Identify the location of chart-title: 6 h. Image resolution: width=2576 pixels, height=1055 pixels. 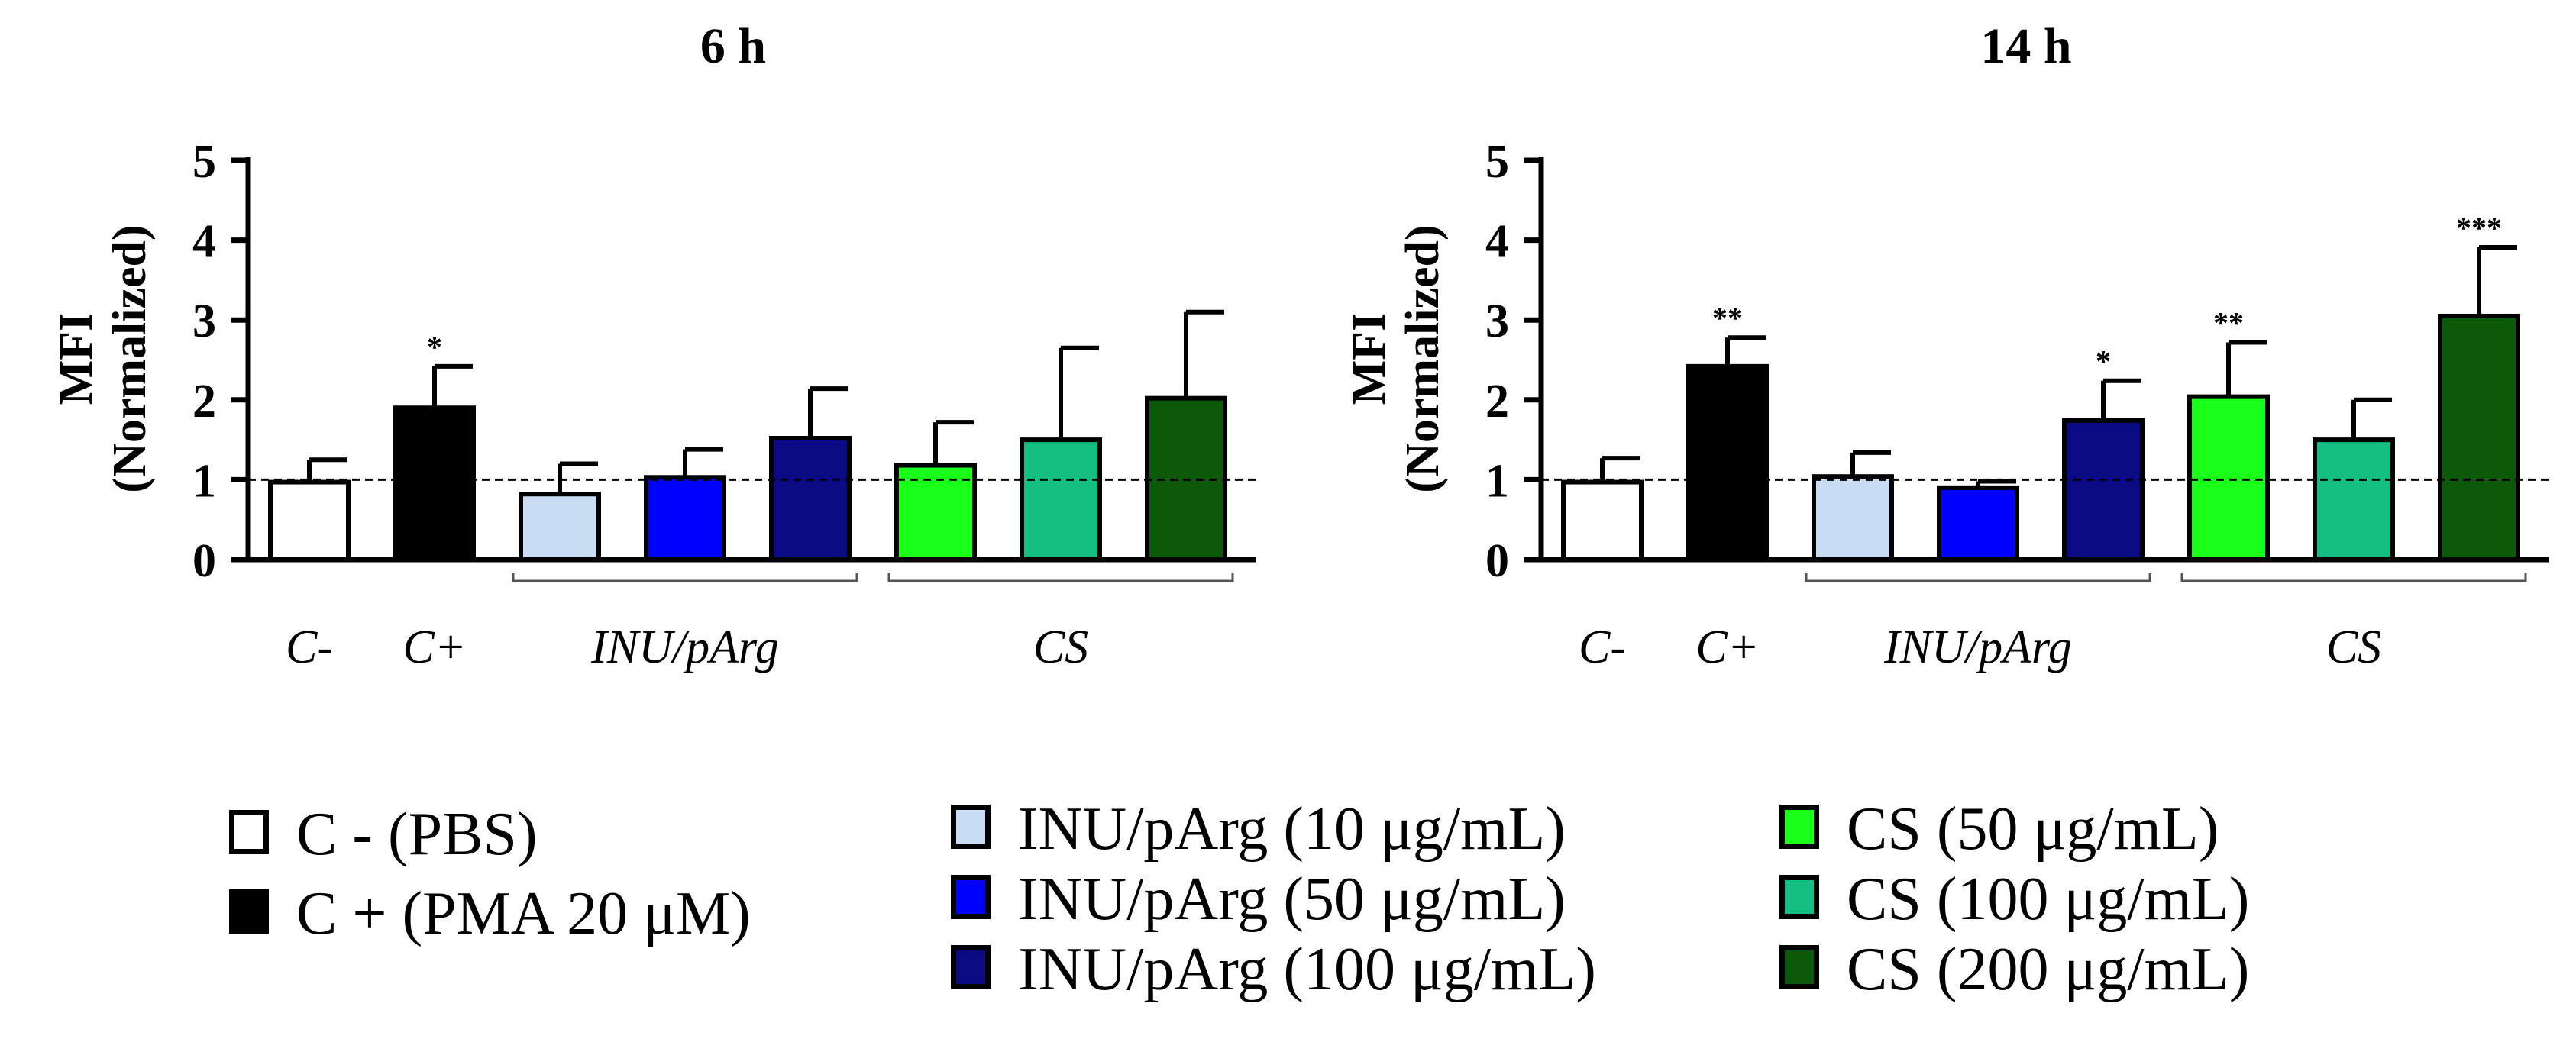
(733, 46).